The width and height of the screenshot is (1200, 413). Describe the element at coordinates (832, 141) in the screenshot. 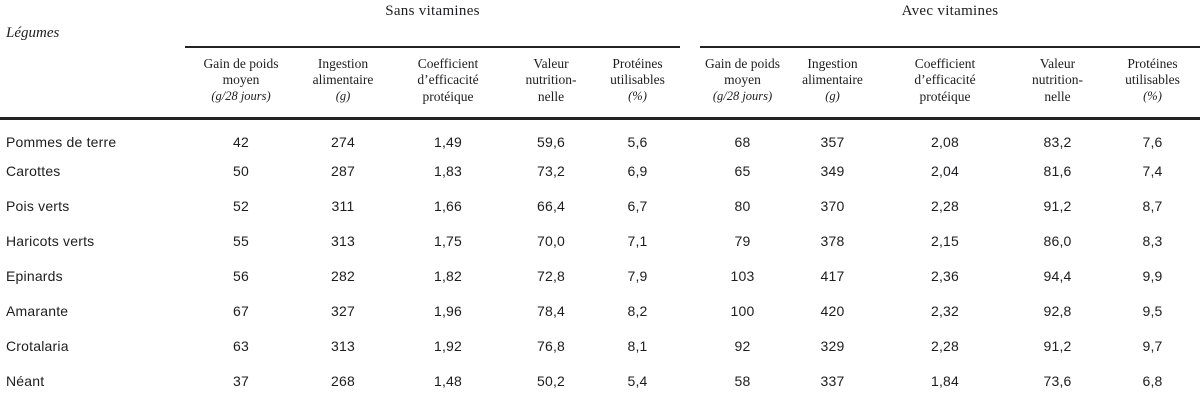

I see `value-cell: 357` at that location.